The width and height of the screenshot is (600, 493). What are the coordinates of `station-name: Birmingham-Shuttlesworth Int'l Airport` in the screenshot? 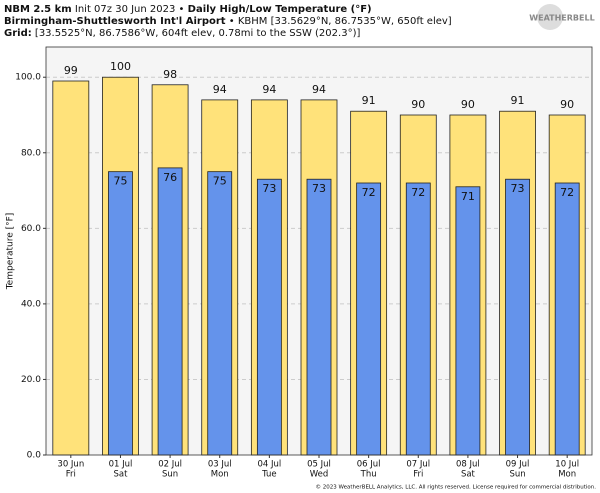 It's located at (115, 21).